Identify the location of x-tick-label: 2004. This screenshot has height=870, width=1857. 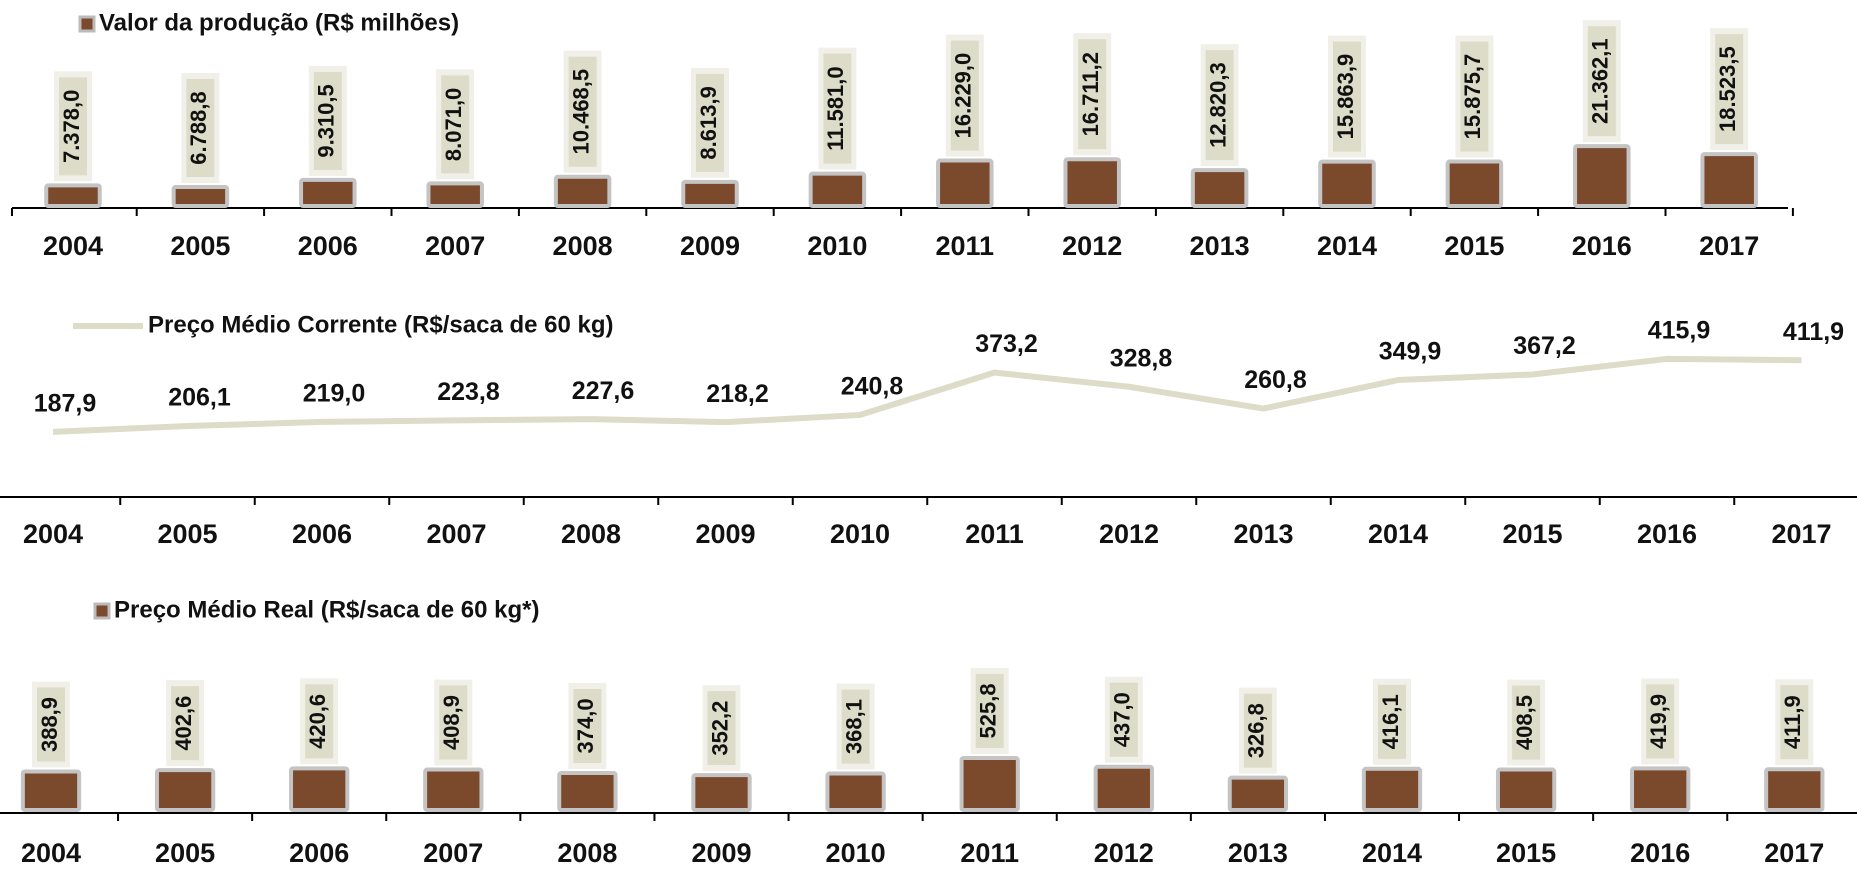
(51, 853).